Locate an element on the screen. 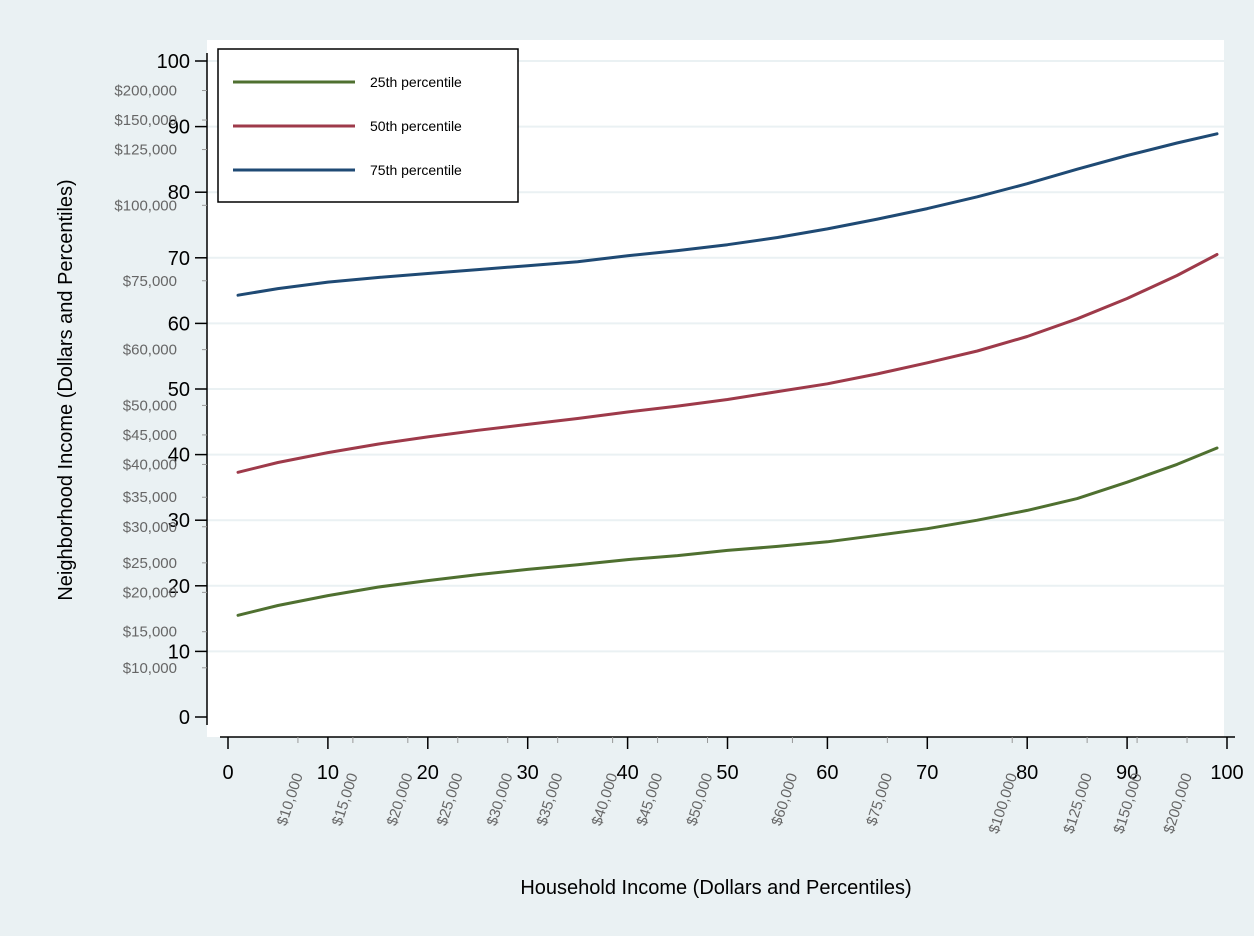  x-tick-label: 10 is located at coordinates (328, 773).